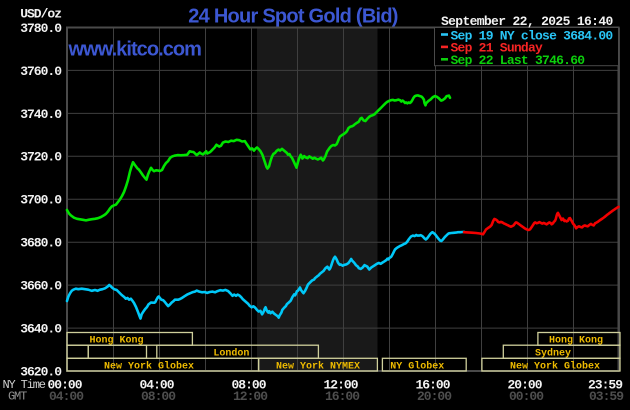 This screenshot has height=410, width=630. Describe the element at coordinates (292, 17) in the screenshot. I see `svg-text: 24 Hour Spot Gold (Bid)` at that location.